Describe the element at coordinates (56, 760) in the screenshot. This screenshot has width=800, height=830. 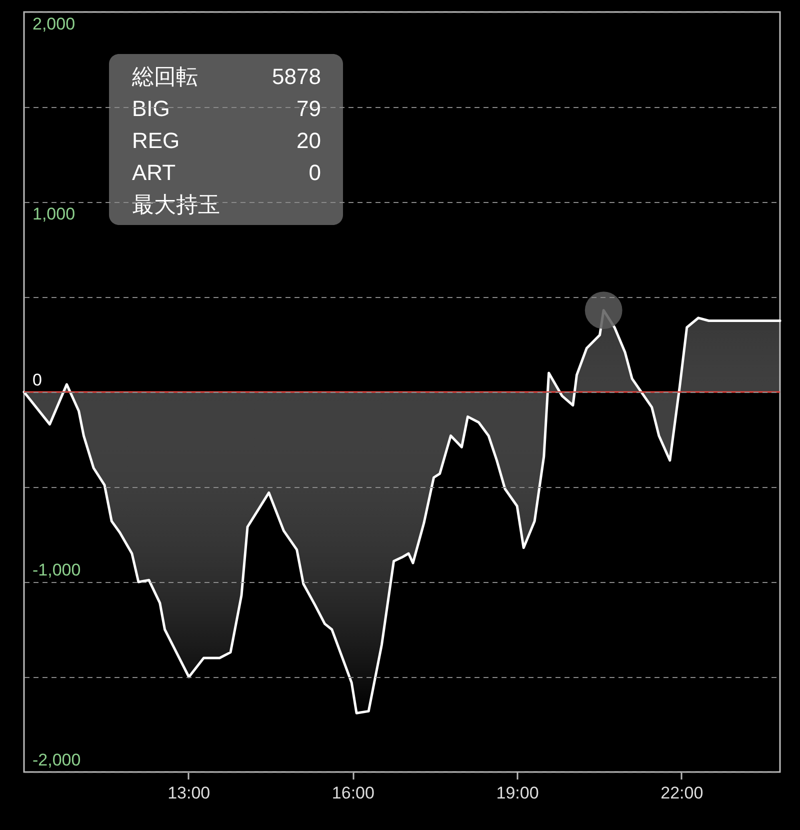
I see `y-tick-label: -2,000` at that location.